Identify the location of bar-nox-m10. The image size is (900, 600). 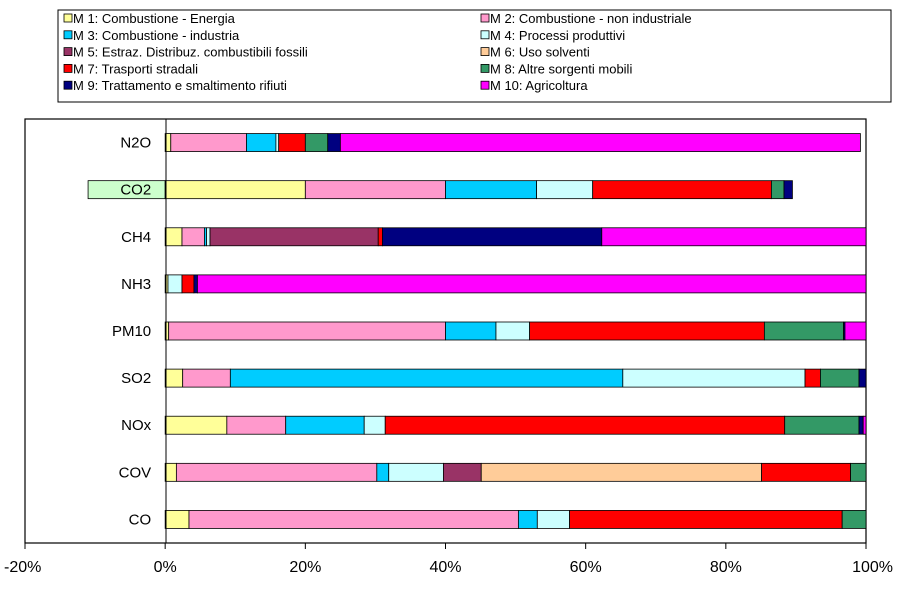
(864, 425).